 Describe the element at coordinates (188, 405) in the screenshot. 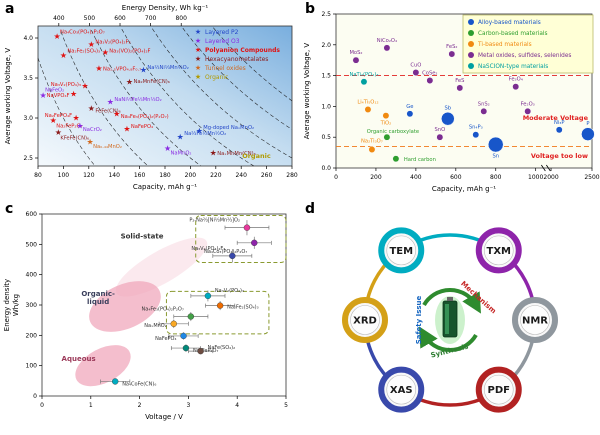

I see `x-tick-label: 3` at that location.